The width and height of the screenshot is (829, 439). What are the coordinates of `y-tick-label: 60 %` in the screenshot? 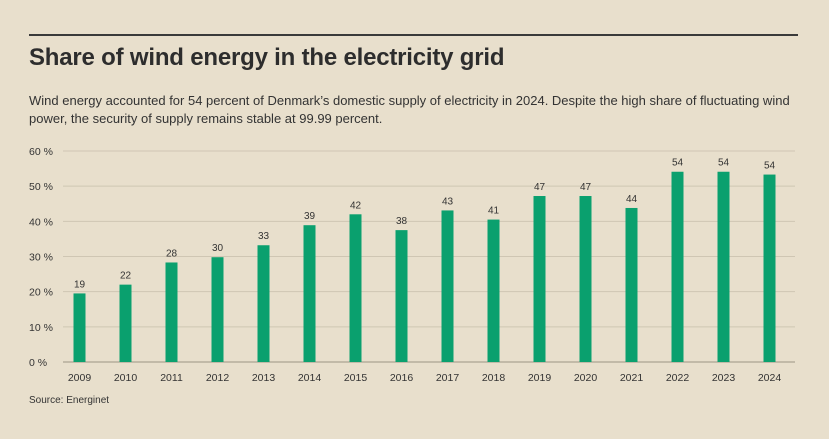 It's located at (41, 152).